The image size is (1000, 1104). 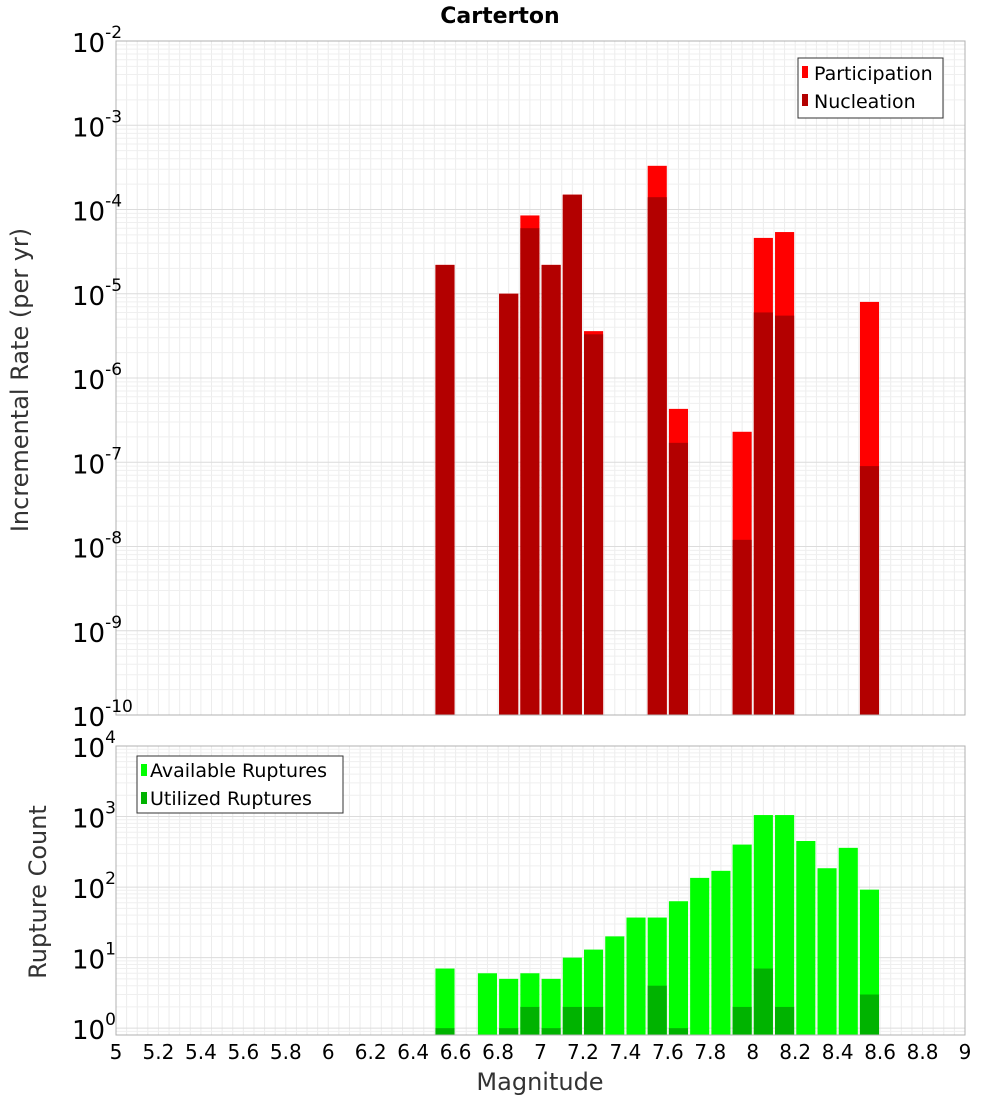 What do you see at coordinates (94, 887) in the screenshot?
I see `count-y-tick-label: 10²` at bounding box center [94, 887].